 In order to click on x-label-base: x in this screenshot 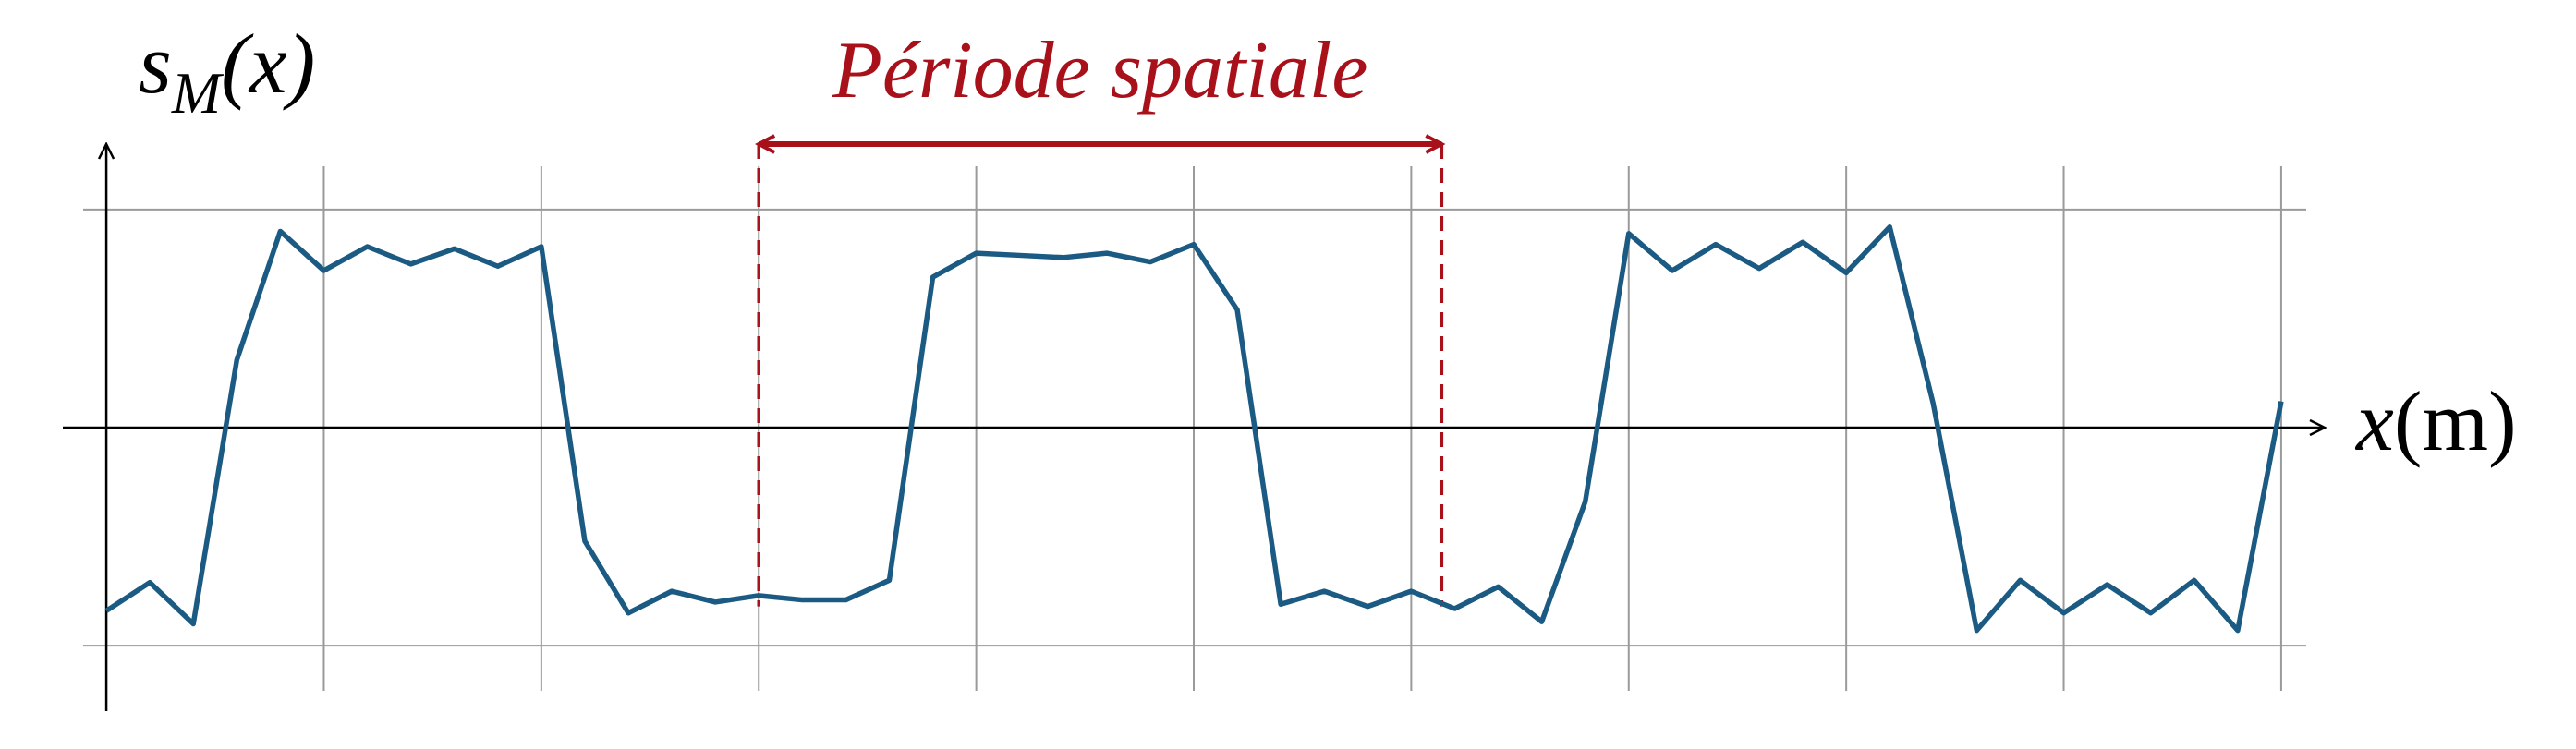, I will do `click(2374, 421)`.